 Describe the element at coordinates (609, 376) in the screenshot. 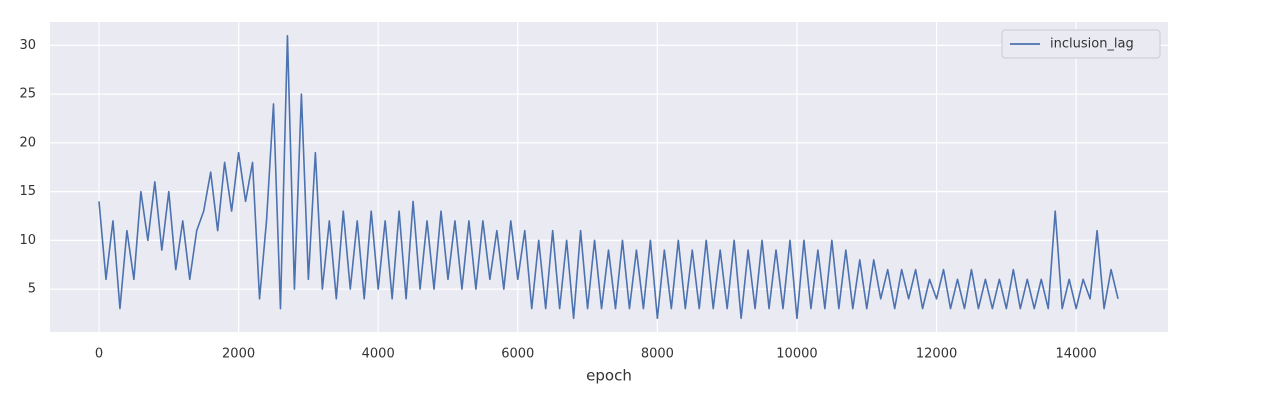

I see `x-axis-label: epoch` at that location.